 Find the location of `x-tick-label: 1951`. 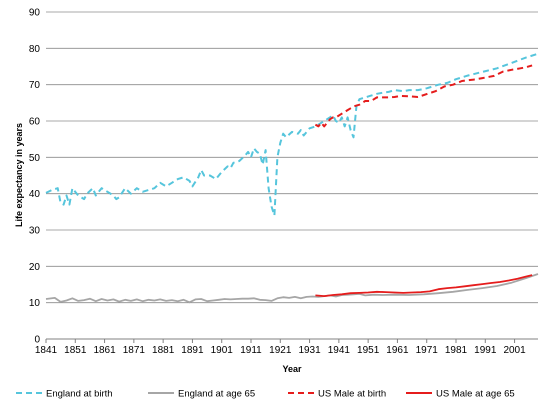

x-tick-label: 1951 is located at coordinates (368, 350).